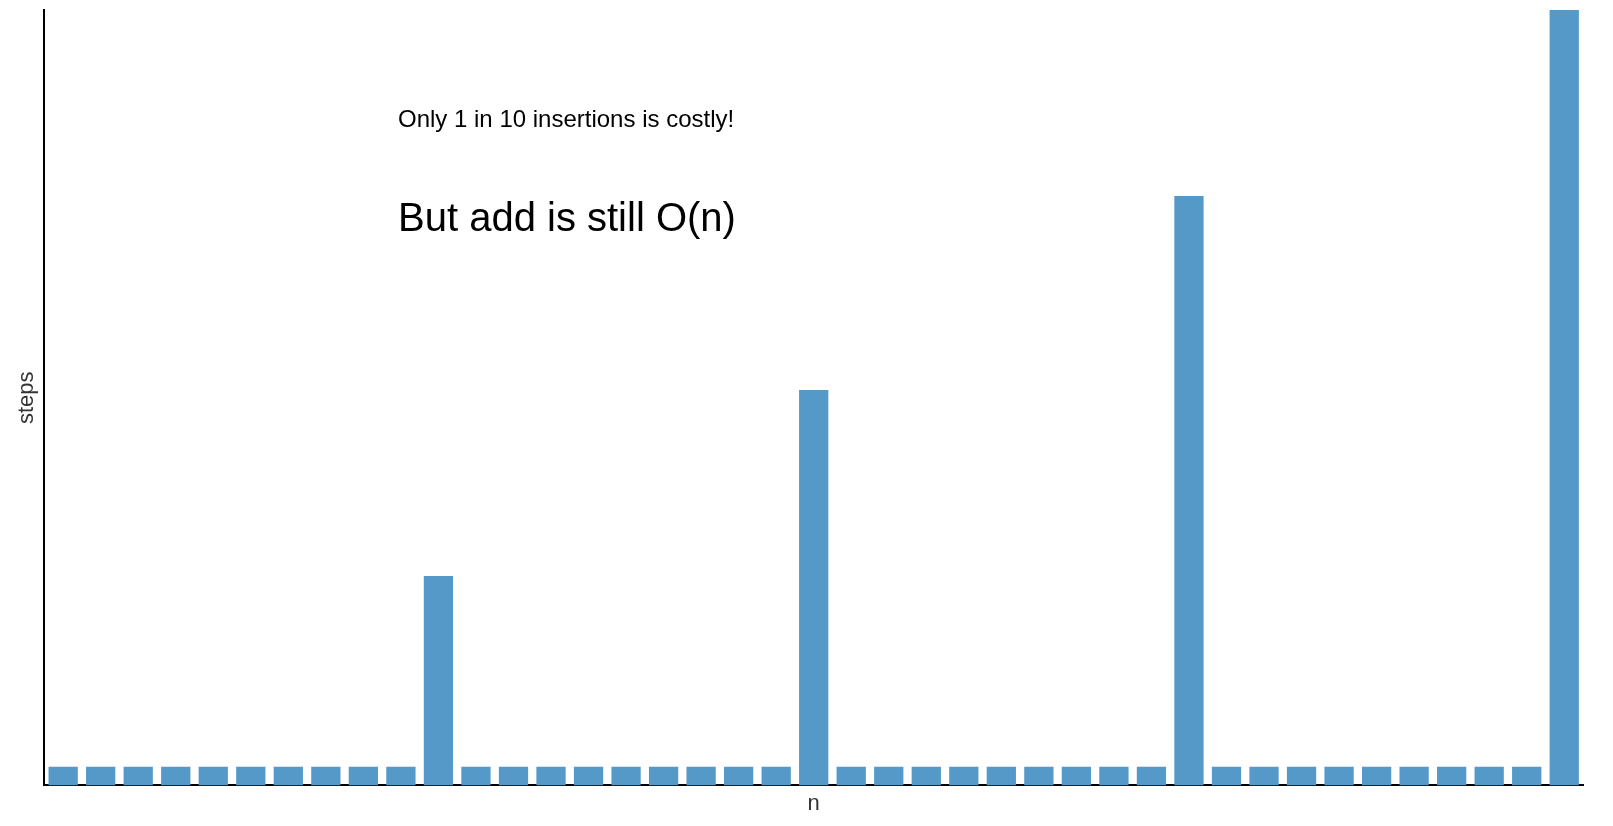 The height and width of the screenshot is (826, 1613). I want to click on y-axis-title: steps, so click(26, 397).